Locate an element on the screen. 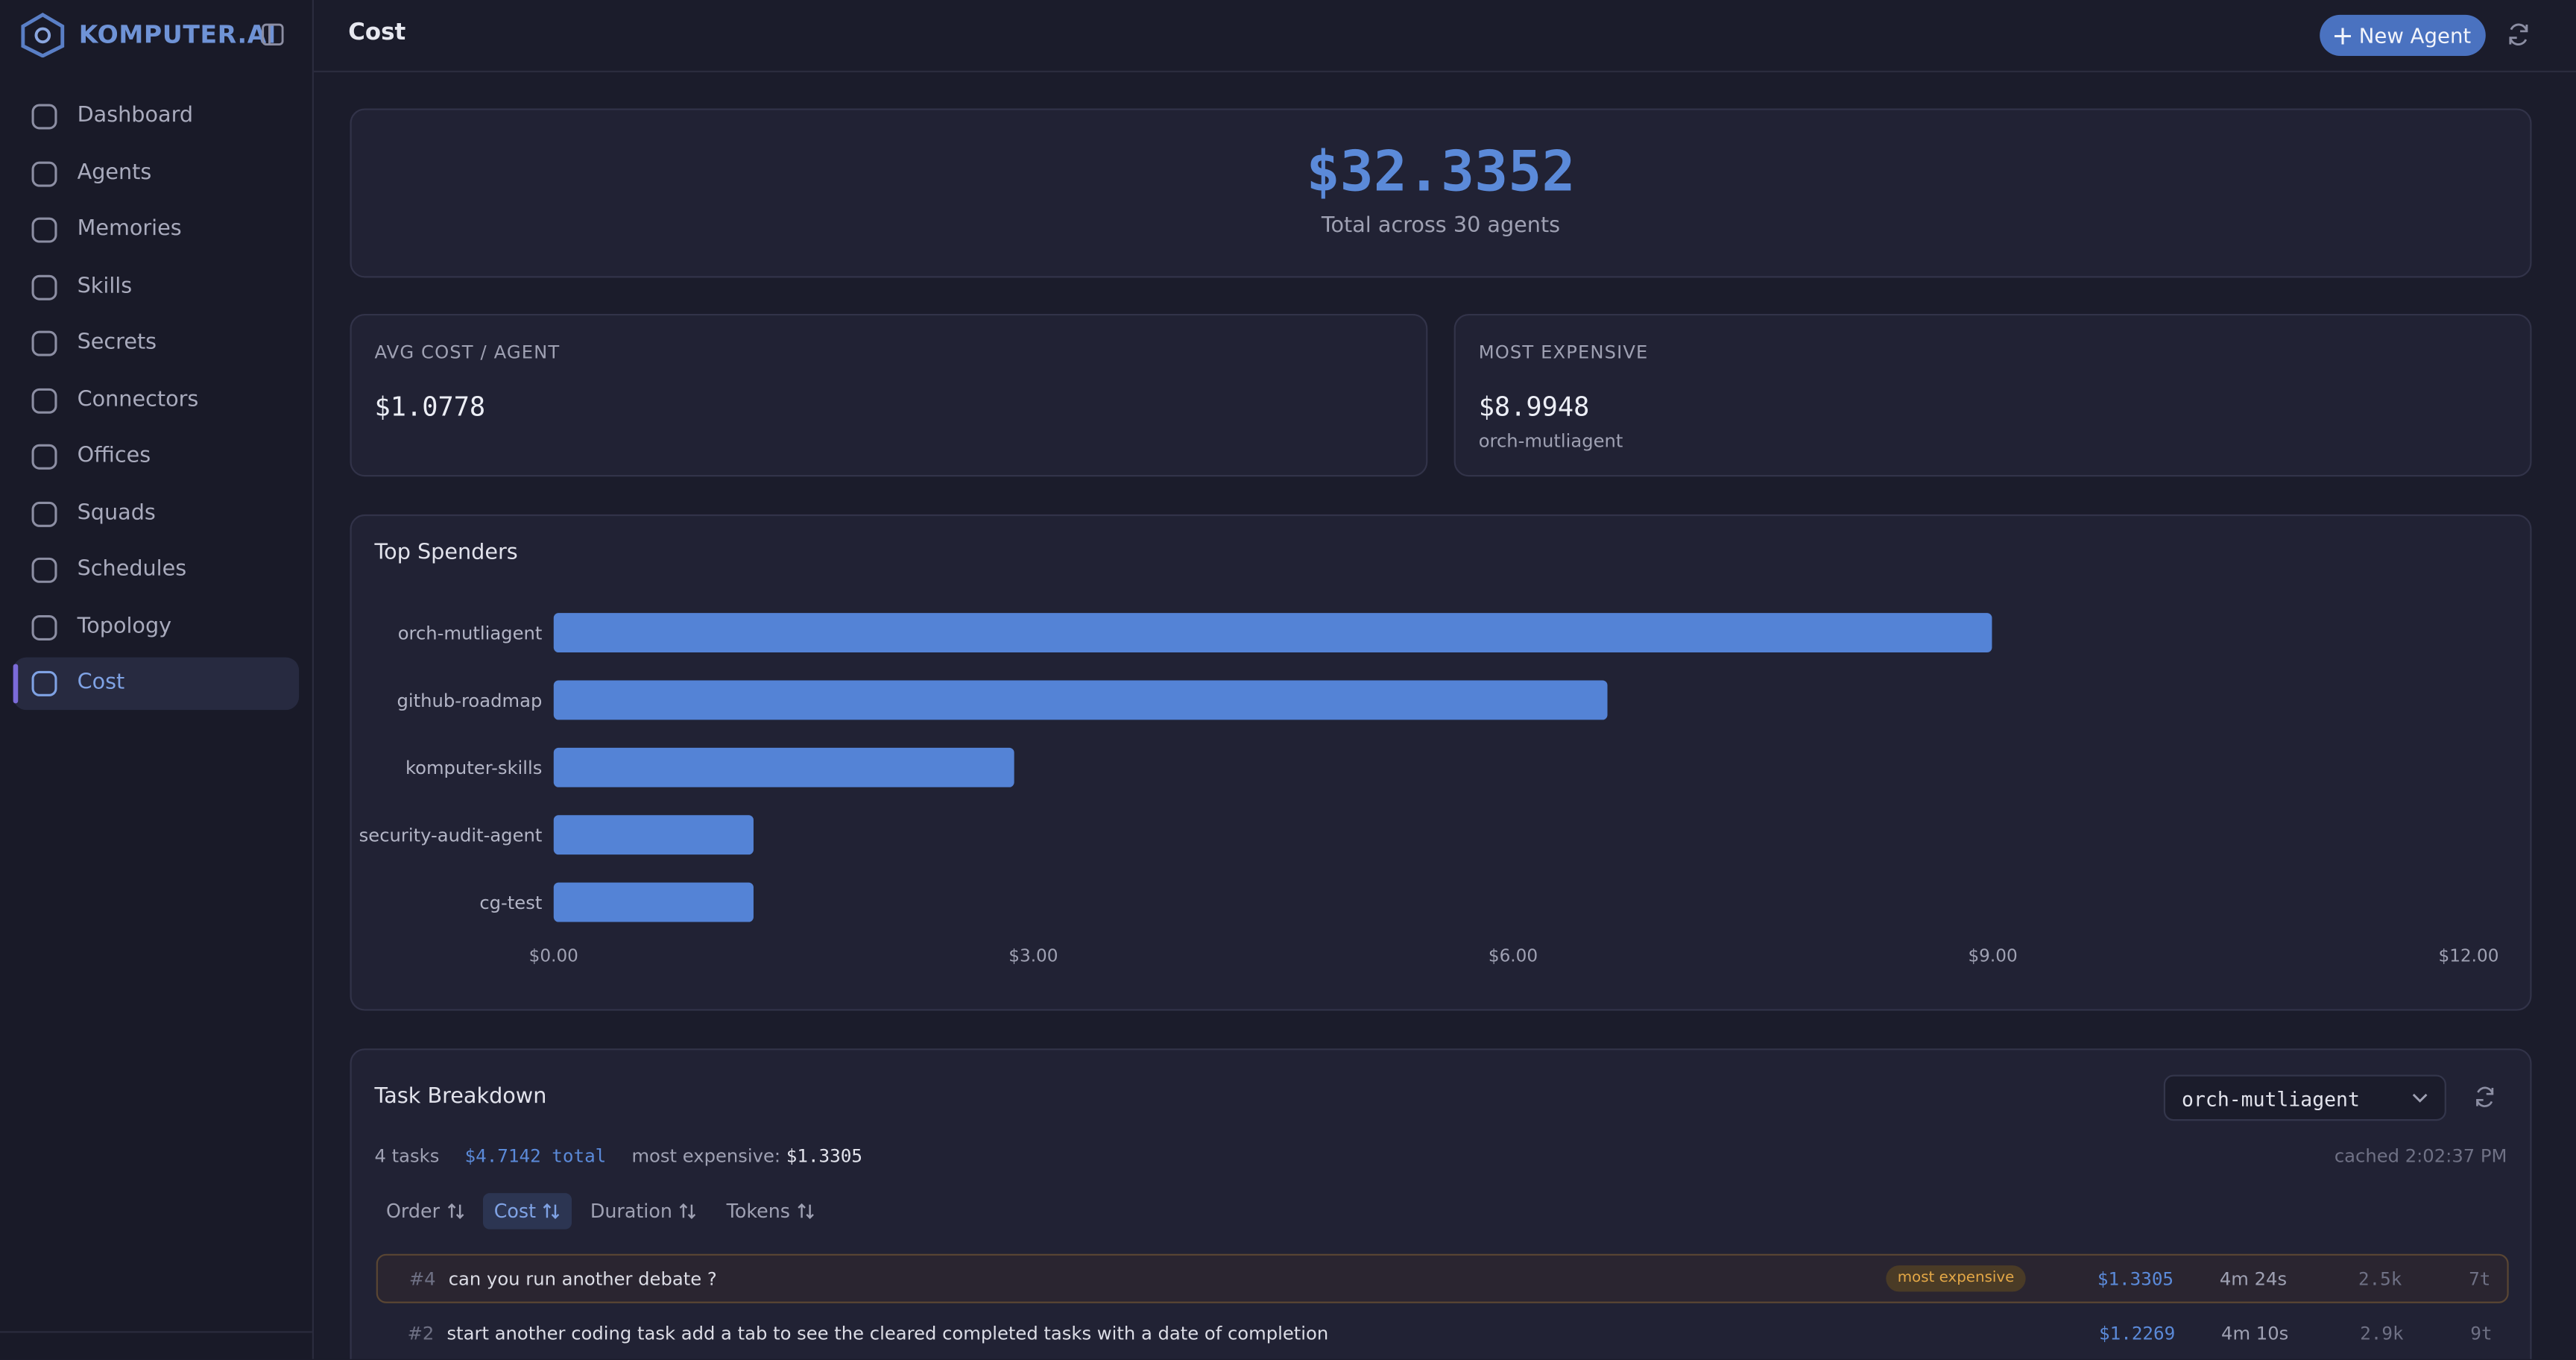  refresh-icon is located at coordinates (2518, 34).